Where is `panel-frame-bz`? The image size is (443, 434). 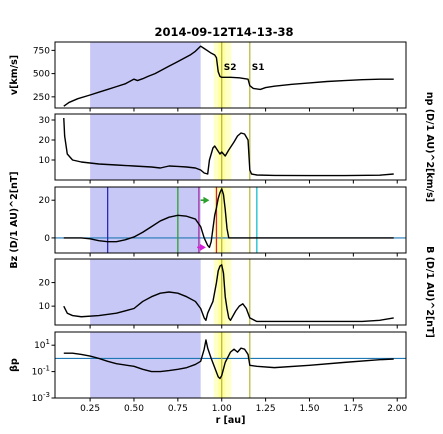
panel-frame-bz is located at coordinates (230, 220).